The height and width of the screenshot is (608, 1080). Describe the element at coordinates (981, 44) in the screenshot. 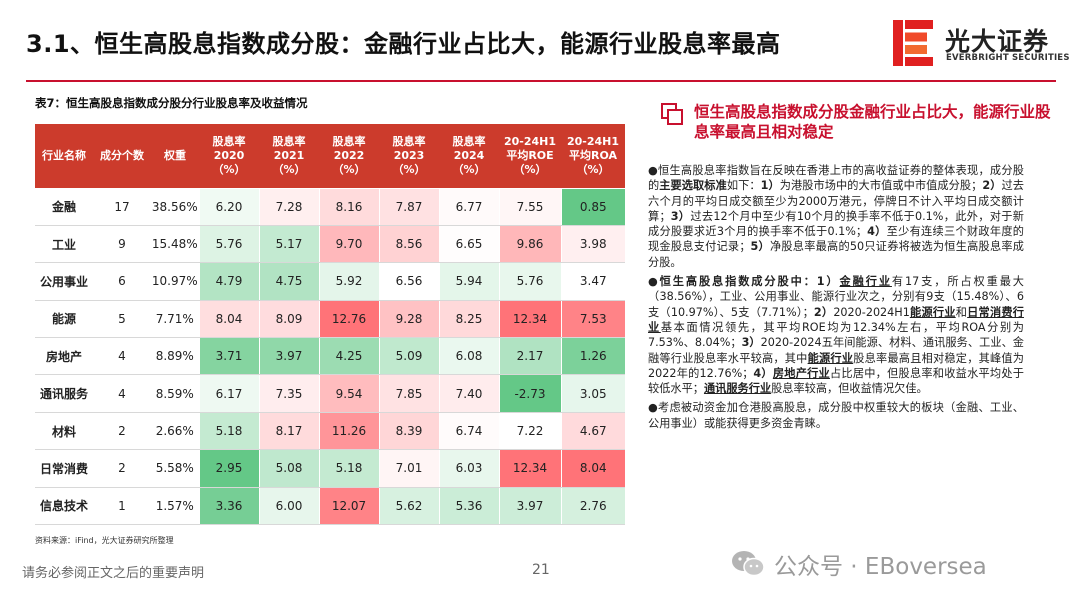

I see `logo: 光大证券 EVERBRIGHT SECURITIES` at that location.